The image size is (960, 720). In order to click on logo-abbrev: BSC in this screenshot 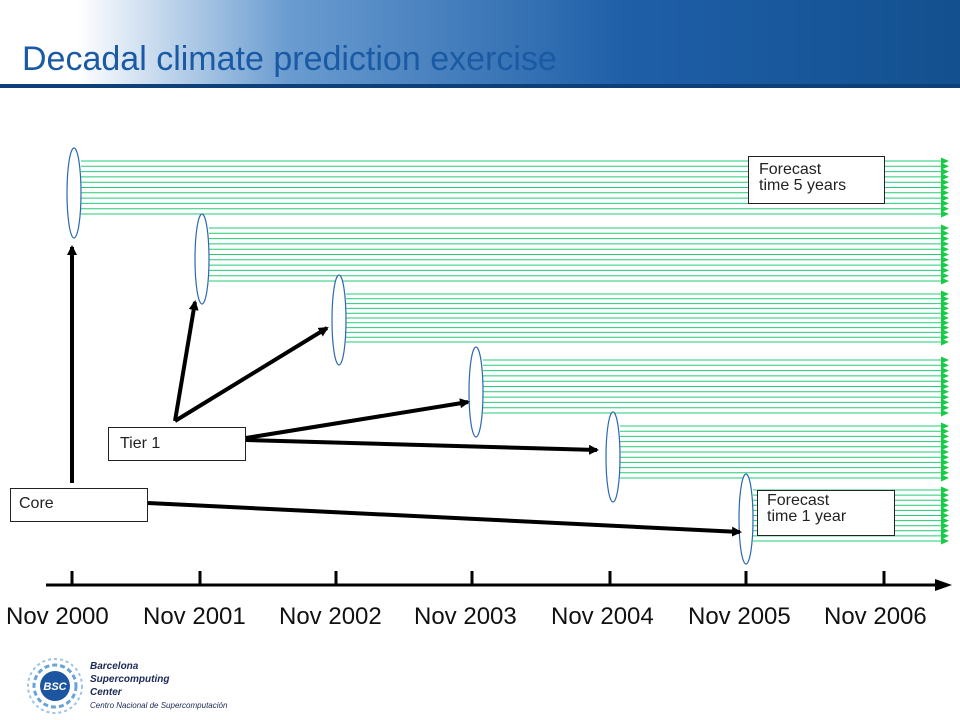, I will do `click(55, 687)`.